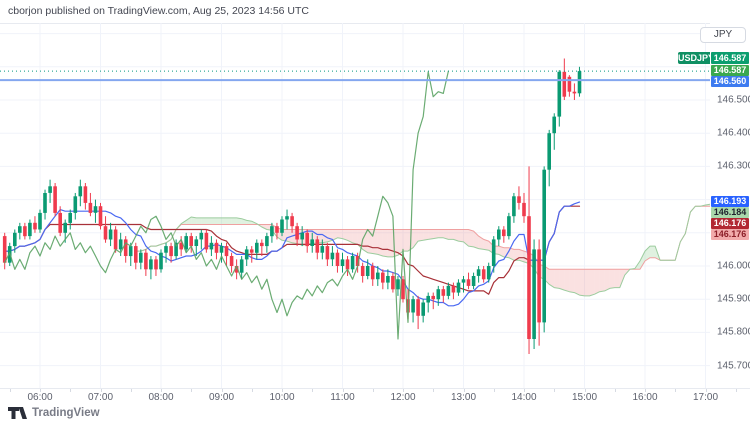 The image size is (750, 430). Describe the element at coordinates (375, 23) in the screenshot. I see `plot-top-border` at that location.